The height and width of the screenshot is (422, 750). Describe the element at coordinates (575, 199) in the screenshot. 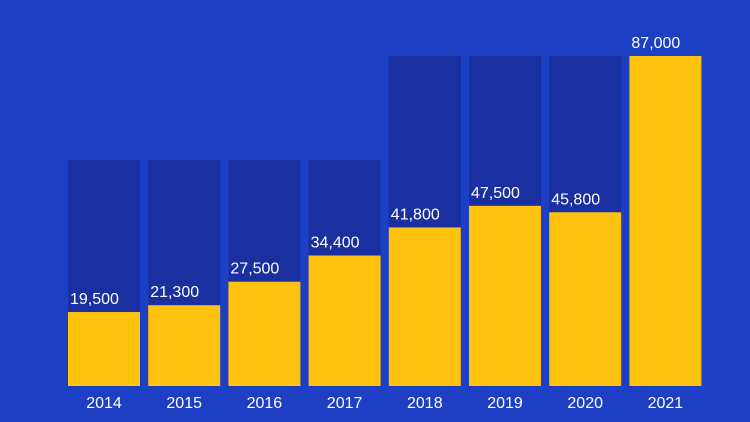

I see `value-label-2020: 45,800` at that location.